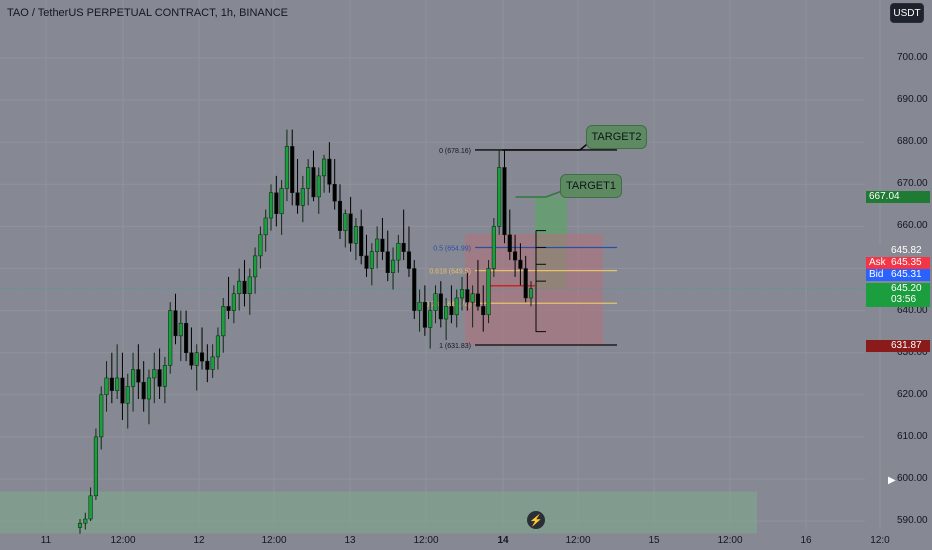 This screenshot has height=550, width=932. I want to click on target-price-tag: 667.04, so click(898, 197).